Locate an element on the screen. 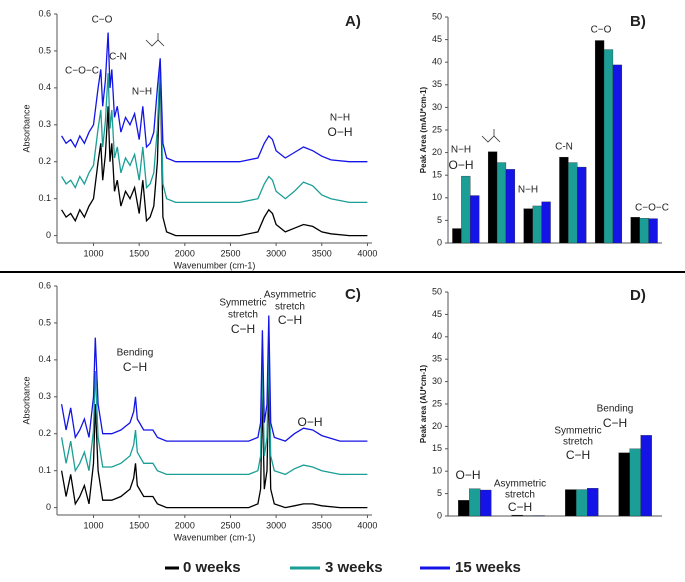  annotation: C−O−C is located at coordinates (652, 208).